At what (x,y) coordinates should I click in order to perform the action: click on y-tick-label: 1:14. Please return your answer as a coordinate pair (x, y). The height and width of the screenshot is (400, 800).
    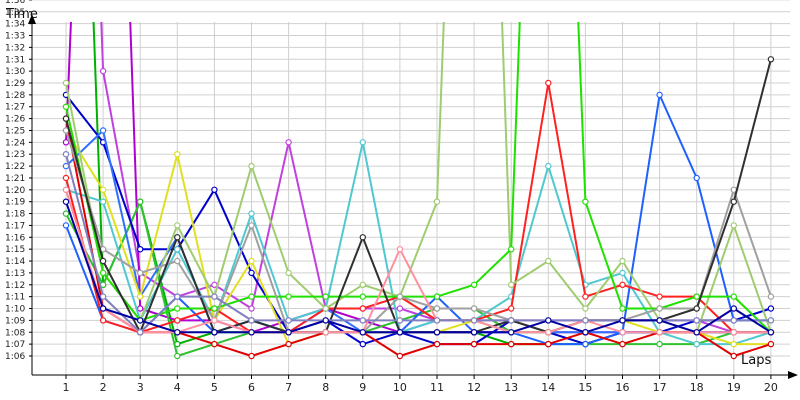
    Looking at the image, I should click on (15, 262).